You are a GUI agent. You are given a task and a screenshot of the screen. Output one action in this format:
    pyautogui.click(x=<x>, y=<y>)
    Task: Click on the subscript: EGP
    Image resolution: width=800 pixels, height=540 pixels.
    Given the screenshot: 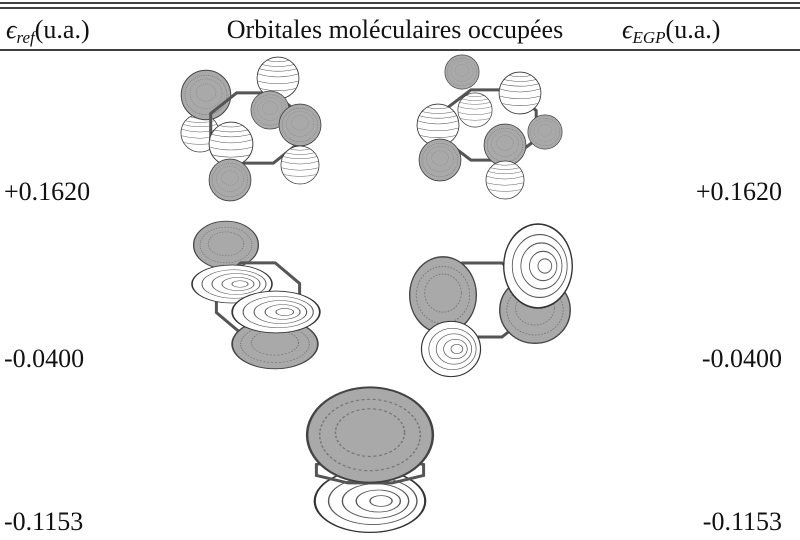 What is the action you would take?
    pyautogui.click(x=648, y=37)
    